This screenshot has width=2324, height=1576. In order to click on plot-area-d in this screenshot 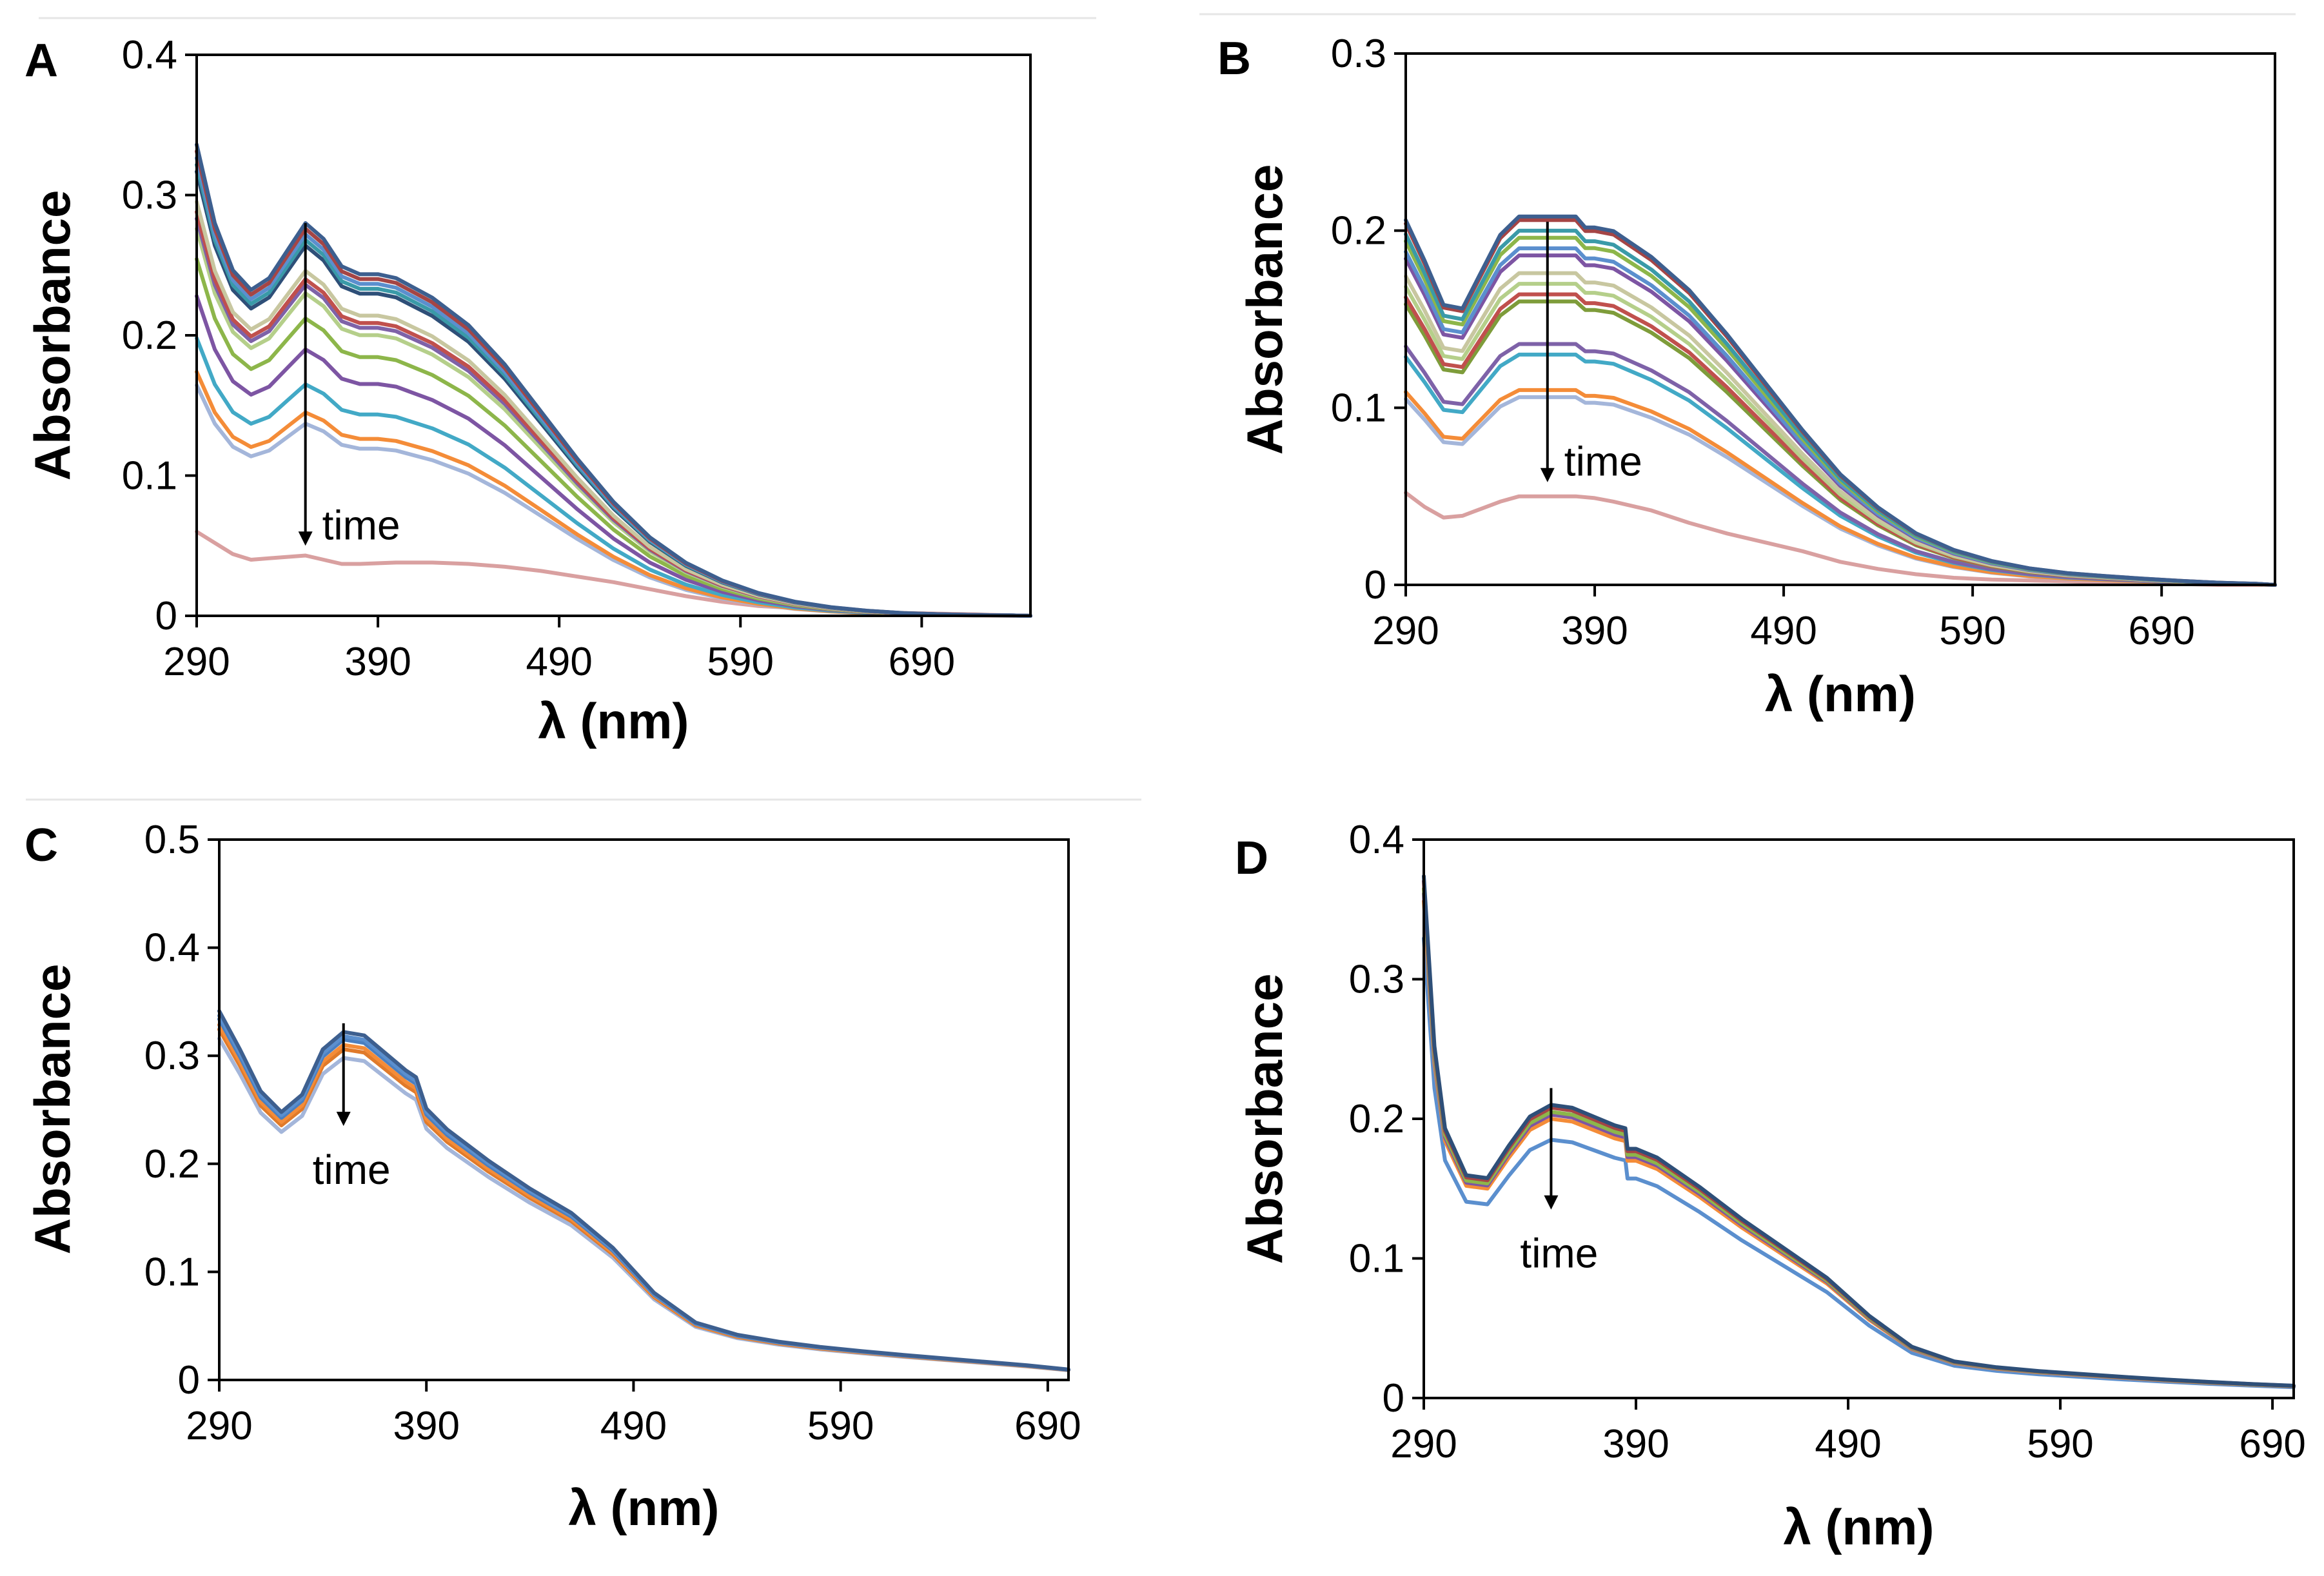, I will do `click(1859, 1132)`.